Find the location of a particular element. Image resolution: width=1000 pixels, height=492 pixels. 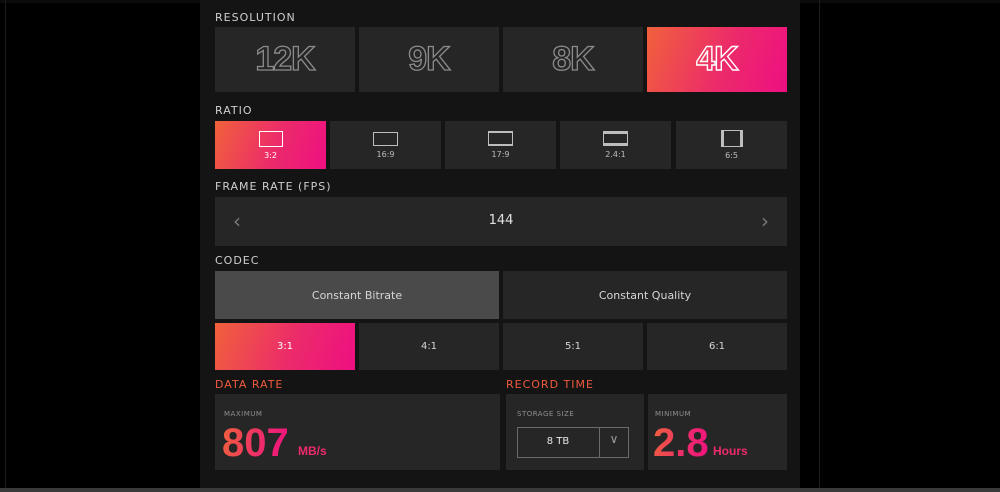

ratio-heading: RATIO is located at coordinates (234, 110).